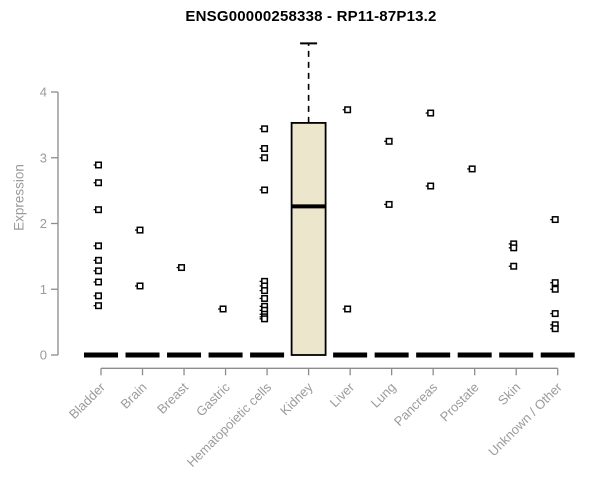 This screenshot has width=600, height=500. Describe the element at coordinates (134, 396) in the screenshot. I see `x-tick-label: Brain` at that location.